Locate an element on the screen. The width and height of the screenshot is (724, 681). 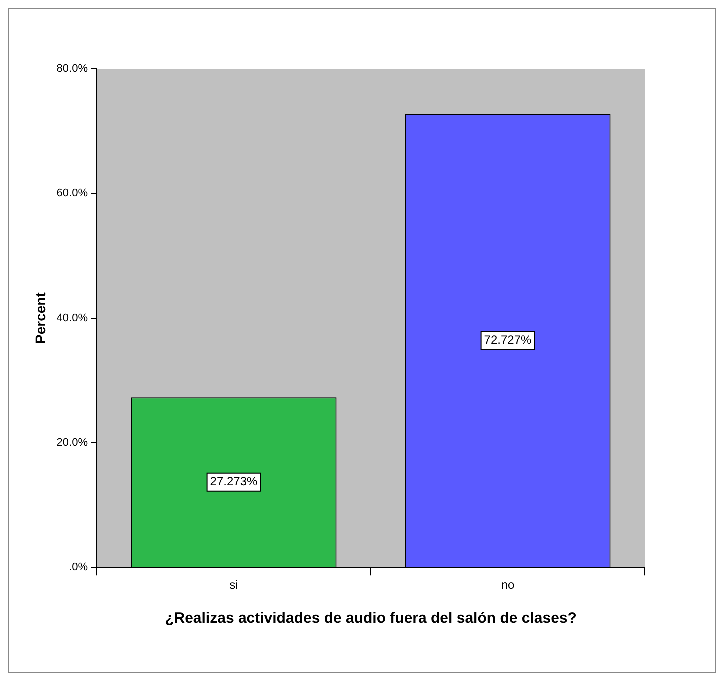
data-label: 27.273% is located at coordinates (234, 481).